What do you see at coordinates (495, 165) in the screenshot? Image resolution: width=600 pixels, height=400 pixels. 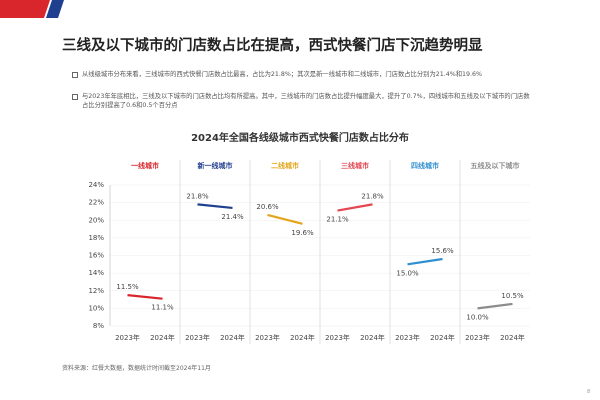 I see `panel-name: 五线及以下城市` at bounding box center [495, 165].